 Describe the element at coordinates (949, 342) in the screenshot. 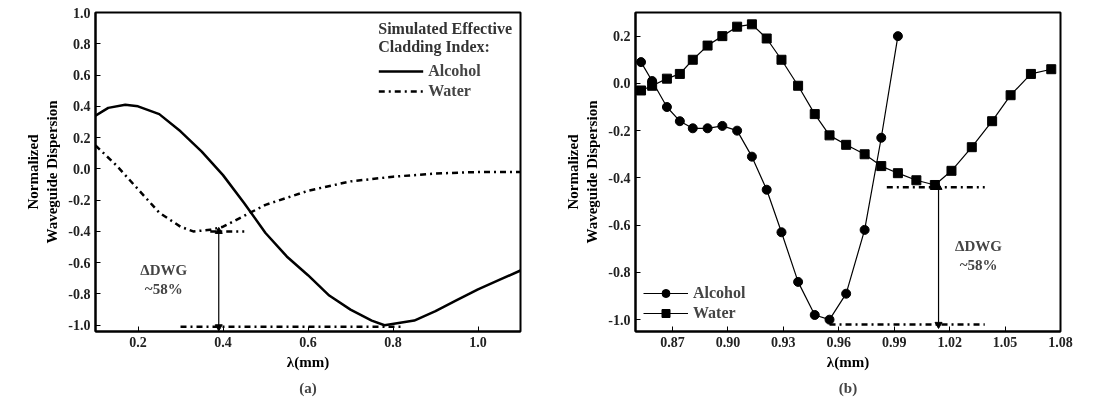

I see `x-tick-label: 1.02` at that location.